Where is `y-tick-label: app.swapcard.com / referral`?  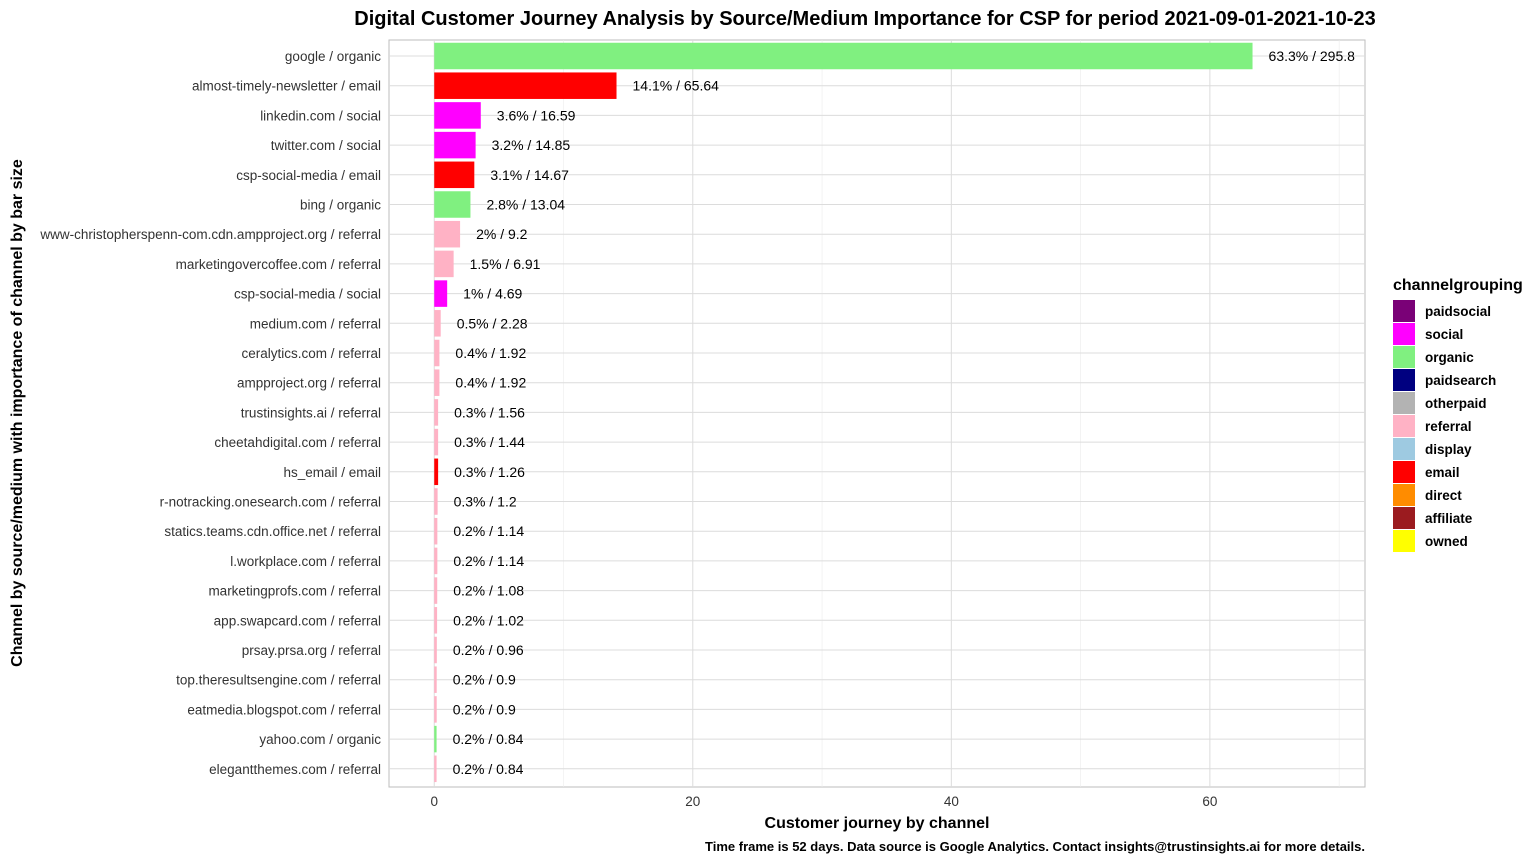
y-tick-label: app.swapcard.com / referral is located at coordinates (297, 620).